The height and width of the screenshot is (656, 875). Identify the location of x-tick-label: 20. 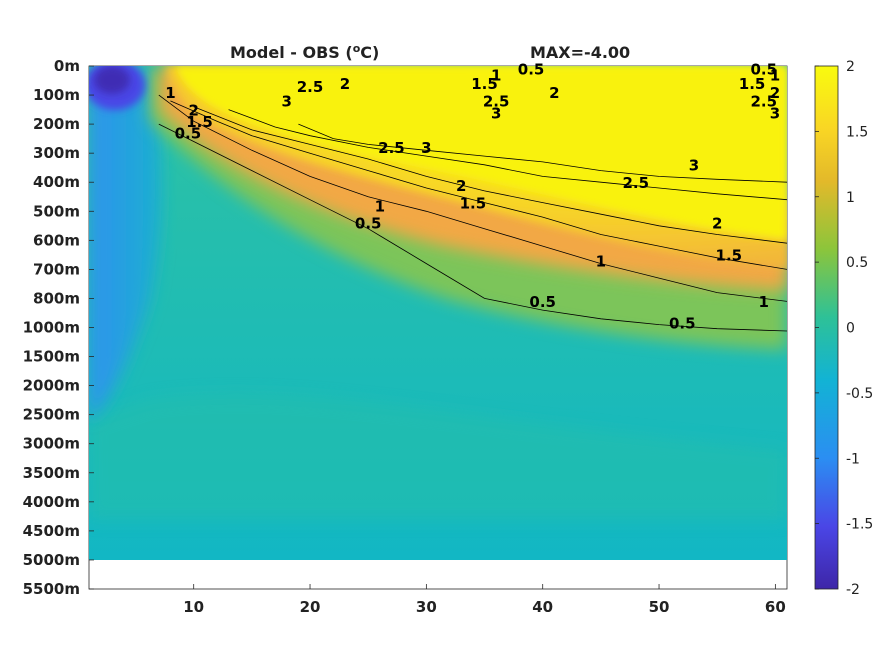
(310, 607).